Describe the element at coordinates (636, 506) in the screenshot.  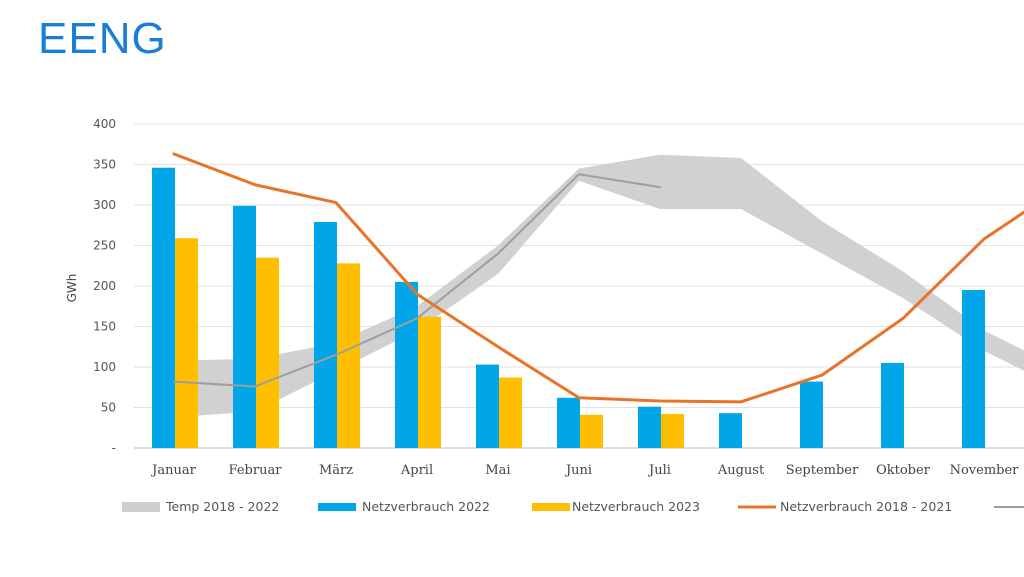
I see `legend-label: Netzverbrauch 2023` at that location.